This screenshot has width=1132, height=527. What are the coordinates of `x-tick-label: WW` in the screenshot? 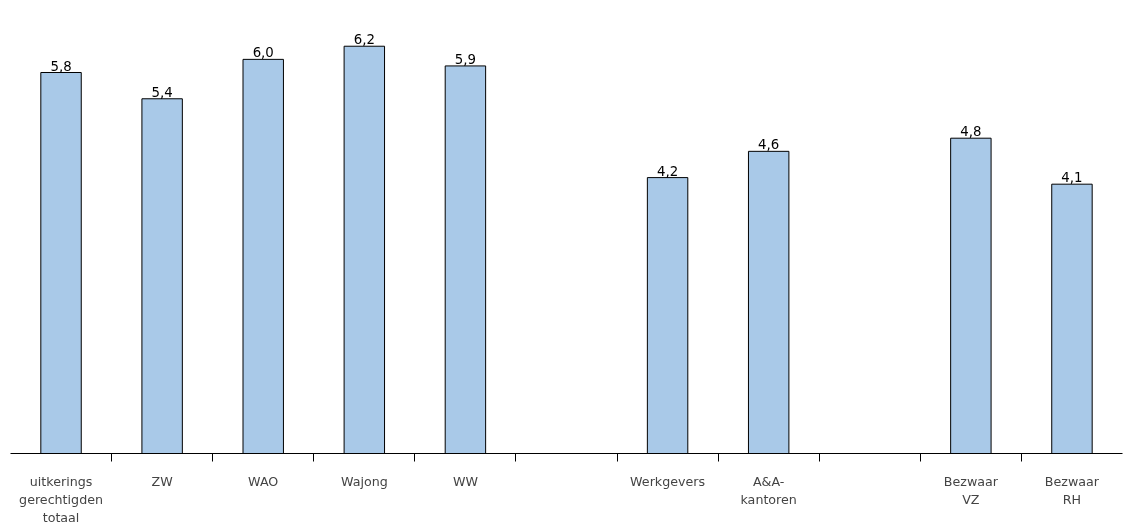 It's located at (465, 481).